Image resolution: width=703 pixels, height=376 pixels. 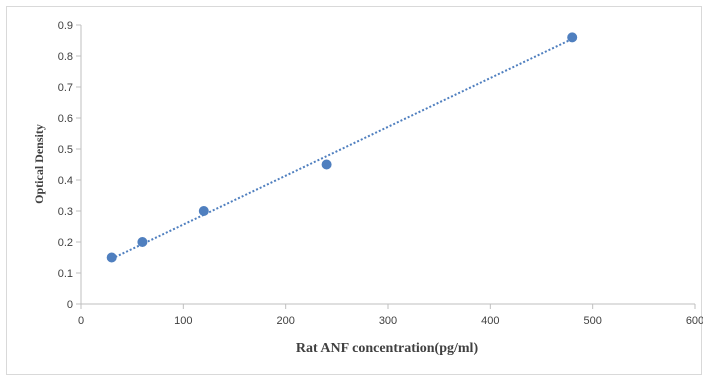 What do you see at coordinates (65, 274) in the screenshot?
I see `y-tick-label: 0.1` at bounding box center [65, 274].